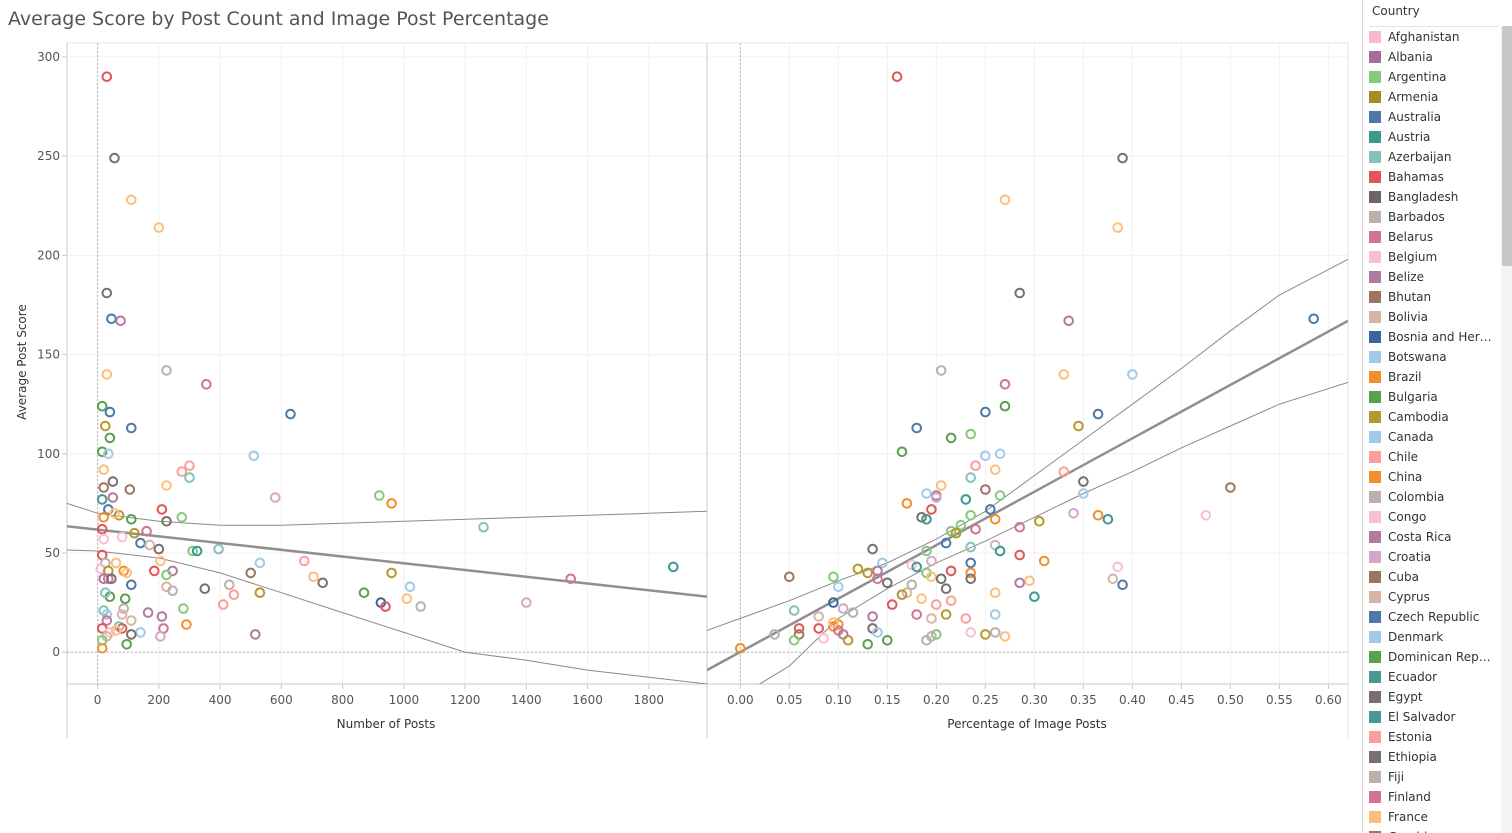 This screenshot has width=1512, height=833. What do you see at coordinates (1434, 317) in the screenshot?
I see `legend-item: Bolivia` at bounding box center [1434, 317].